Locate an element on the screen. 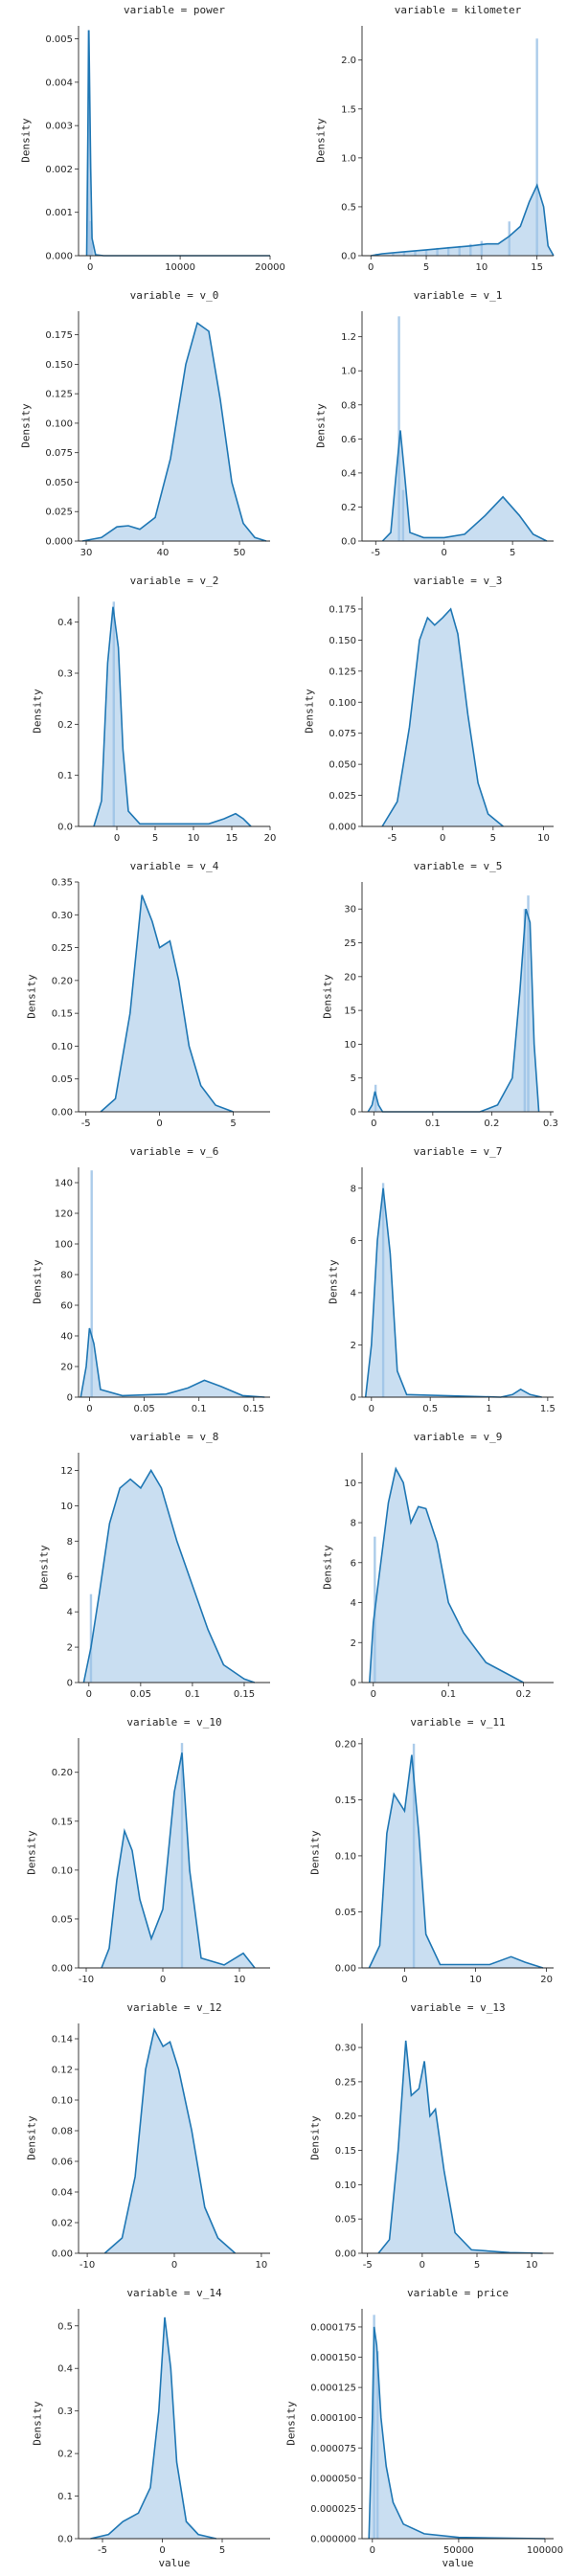  x-tick-label: 10000 is located at coordinates (180, 267).